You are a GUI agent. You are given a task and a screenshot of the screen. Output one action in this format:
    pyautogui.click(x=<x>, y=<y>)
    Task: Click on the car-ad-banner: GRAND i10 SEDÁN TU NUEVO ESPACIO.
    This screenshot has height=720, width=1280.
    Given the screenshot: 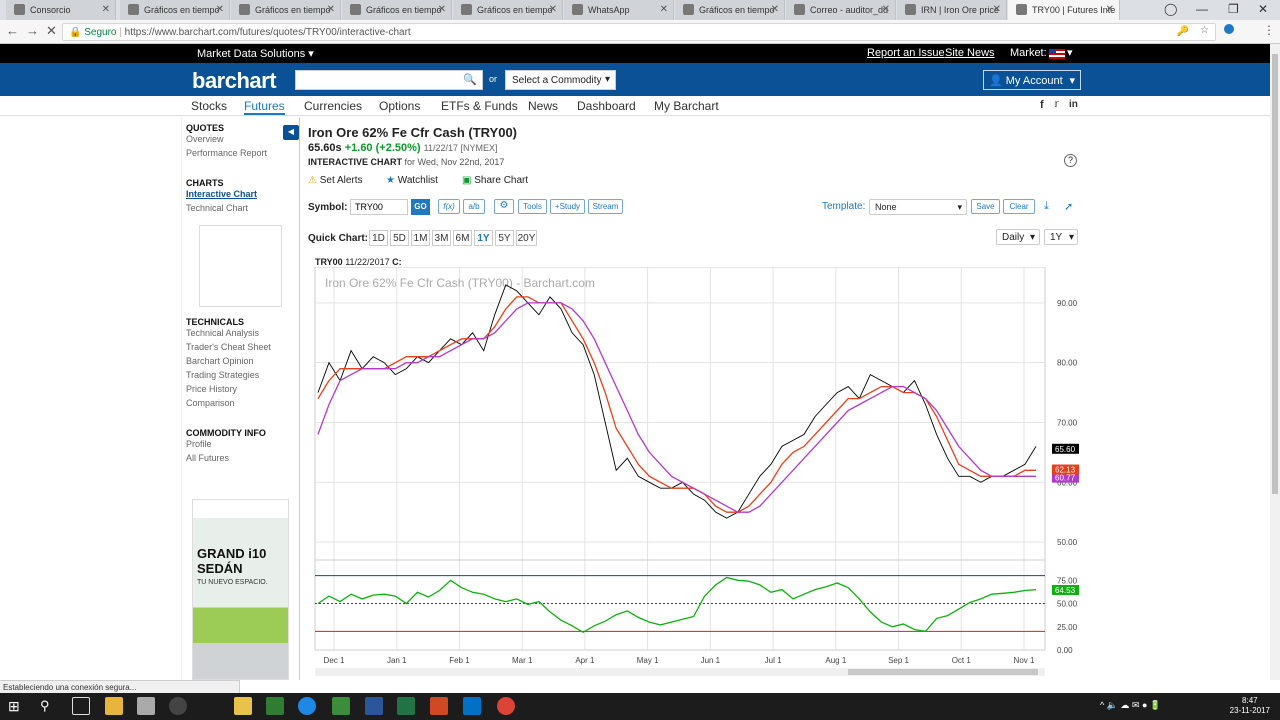 What is the action you would take?
    pyautogui.click(x=240, y=589)
    